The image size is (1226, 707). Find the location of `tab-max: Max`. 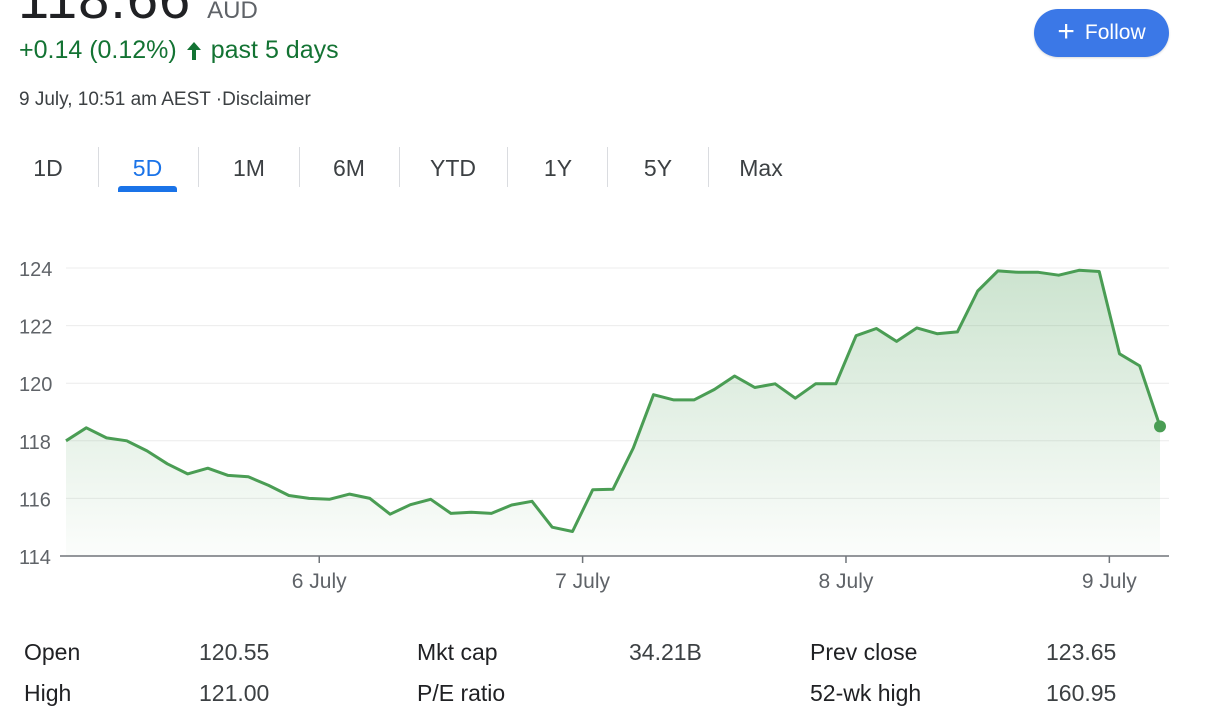

tab-max: Max is located at coordinates (761, 167).